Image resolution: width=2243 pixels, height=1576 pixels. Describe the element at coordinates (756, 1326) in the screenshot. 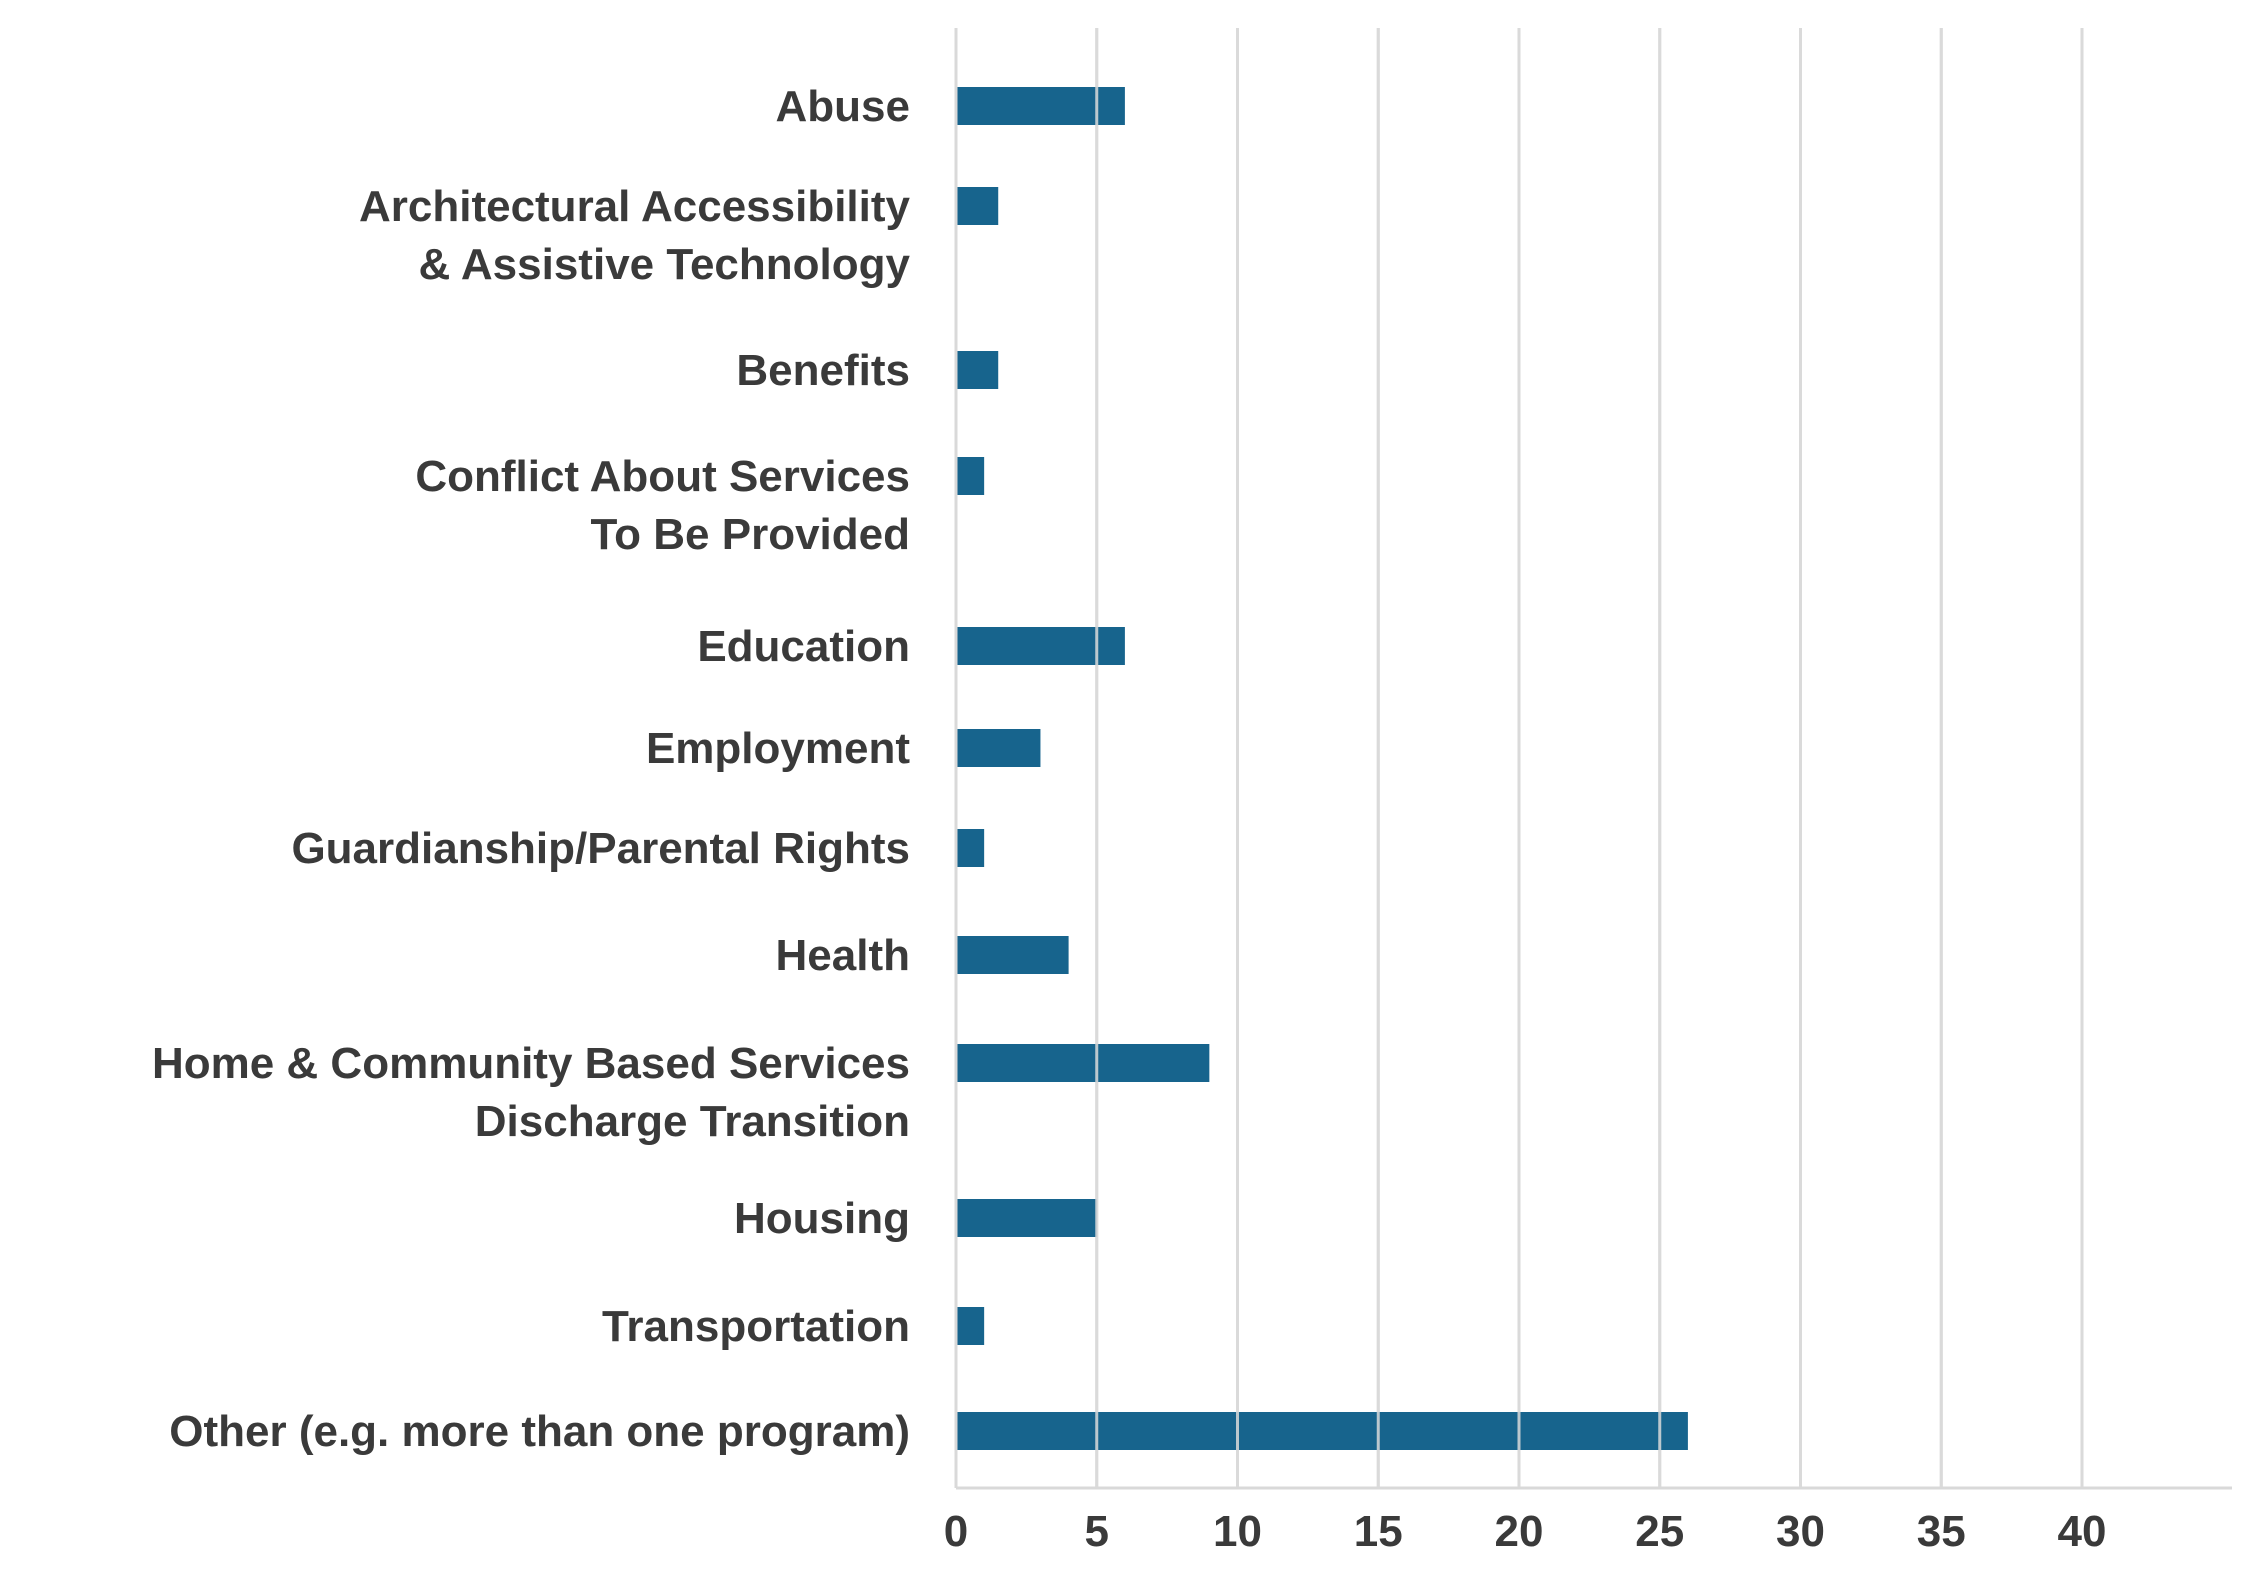

I see `category-label: Transportation` at that location.